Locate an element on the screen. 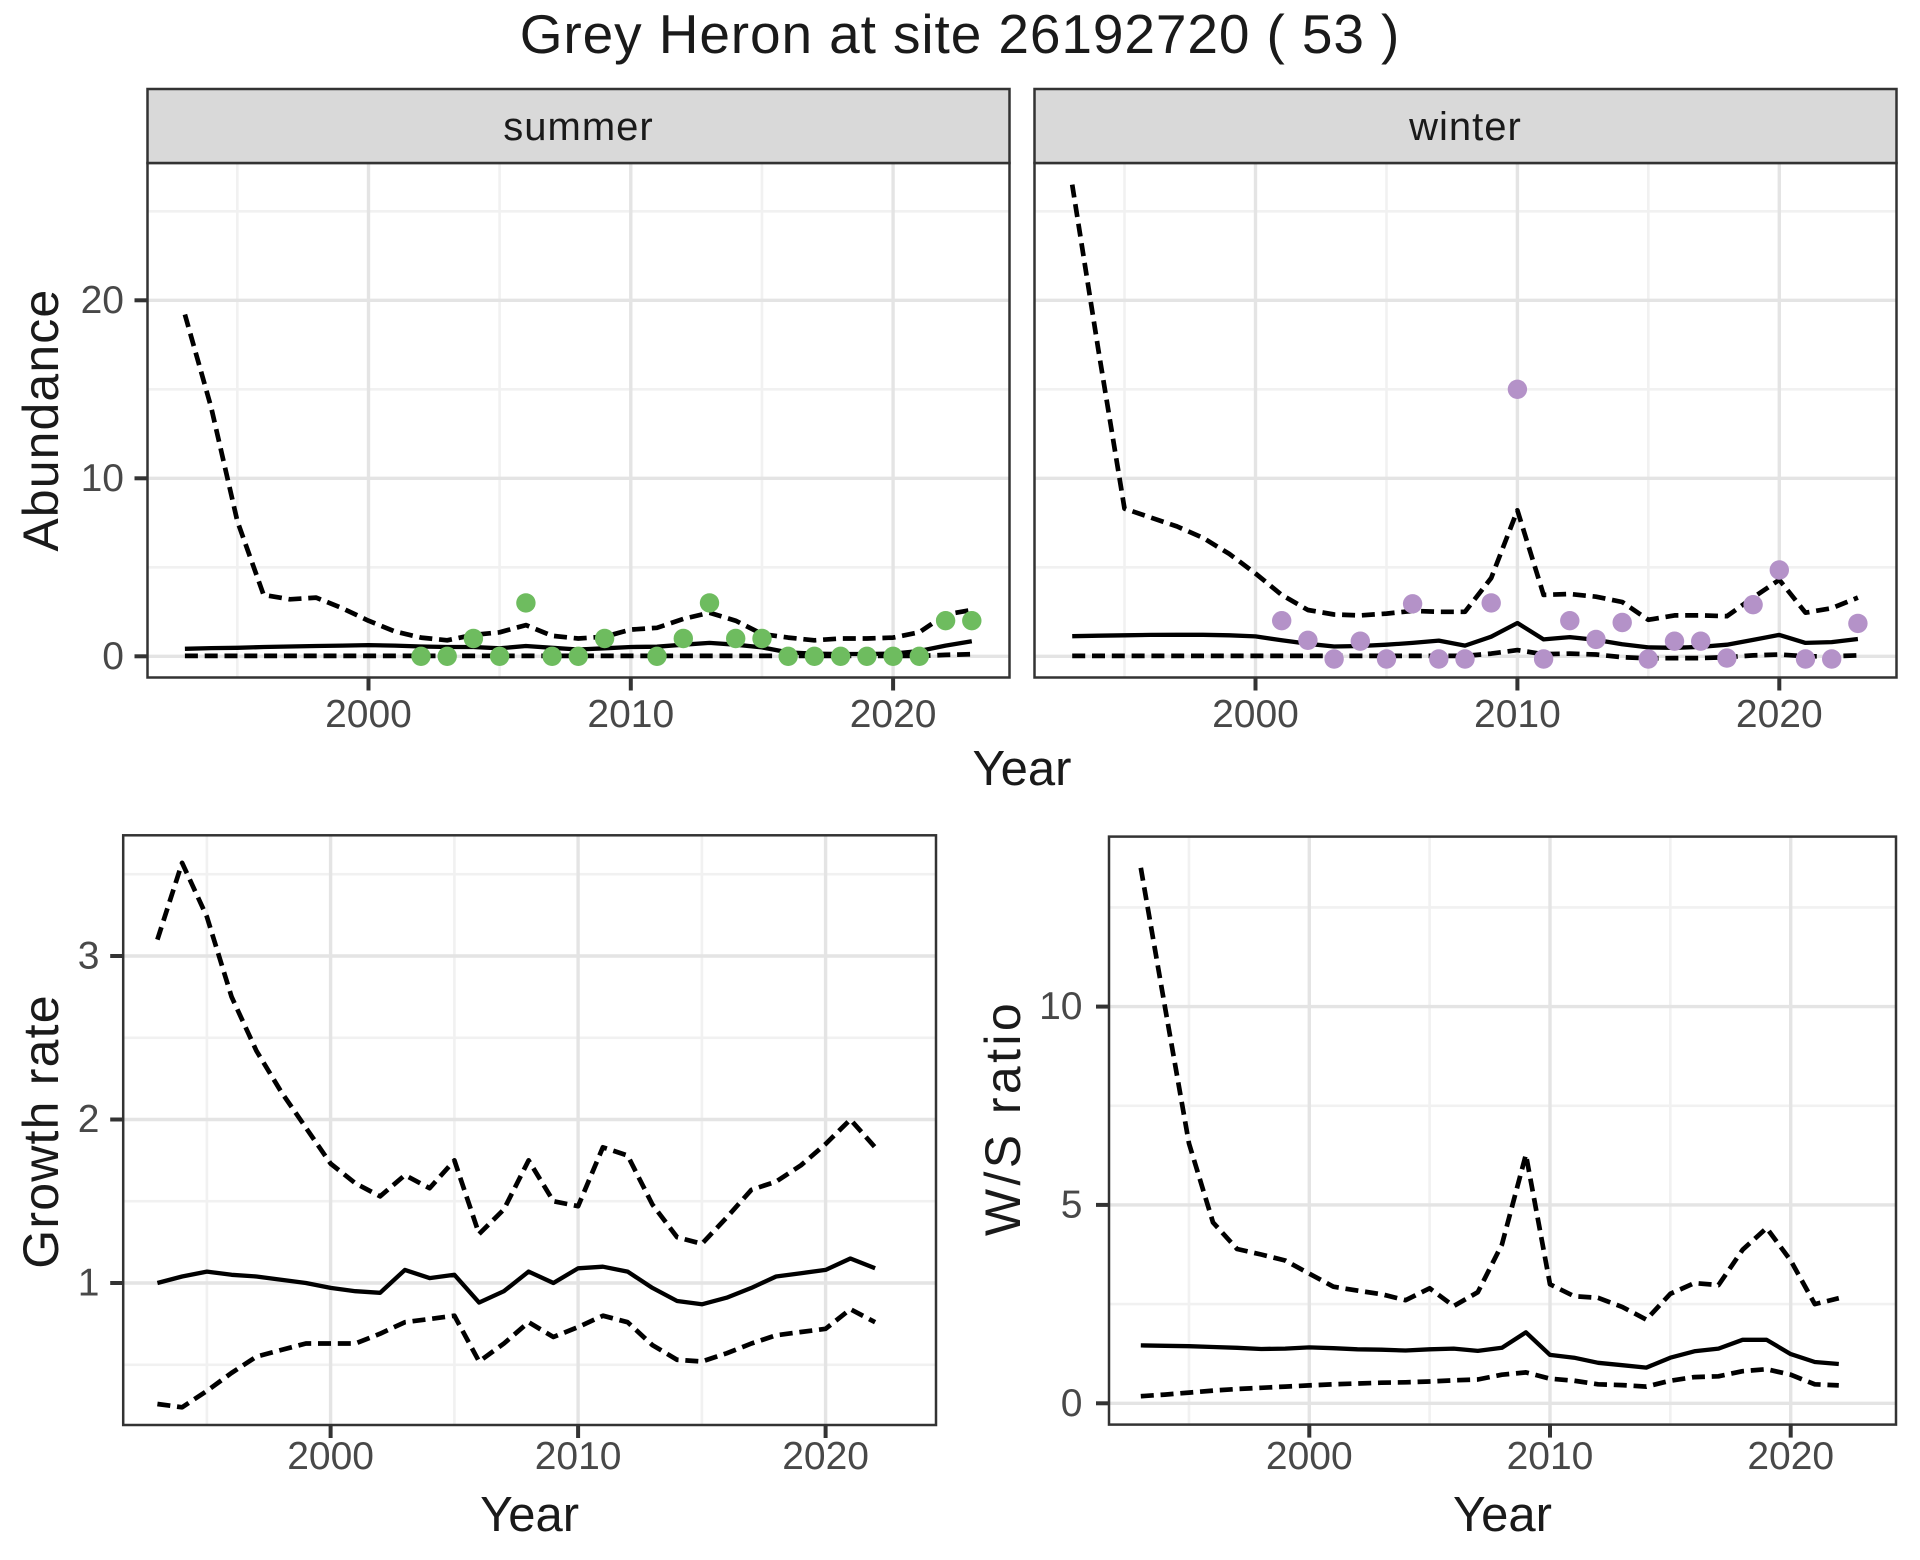 The image size is (1920, 1560). svg-text: W/S ratio is located at coordinates (1003, 1118).